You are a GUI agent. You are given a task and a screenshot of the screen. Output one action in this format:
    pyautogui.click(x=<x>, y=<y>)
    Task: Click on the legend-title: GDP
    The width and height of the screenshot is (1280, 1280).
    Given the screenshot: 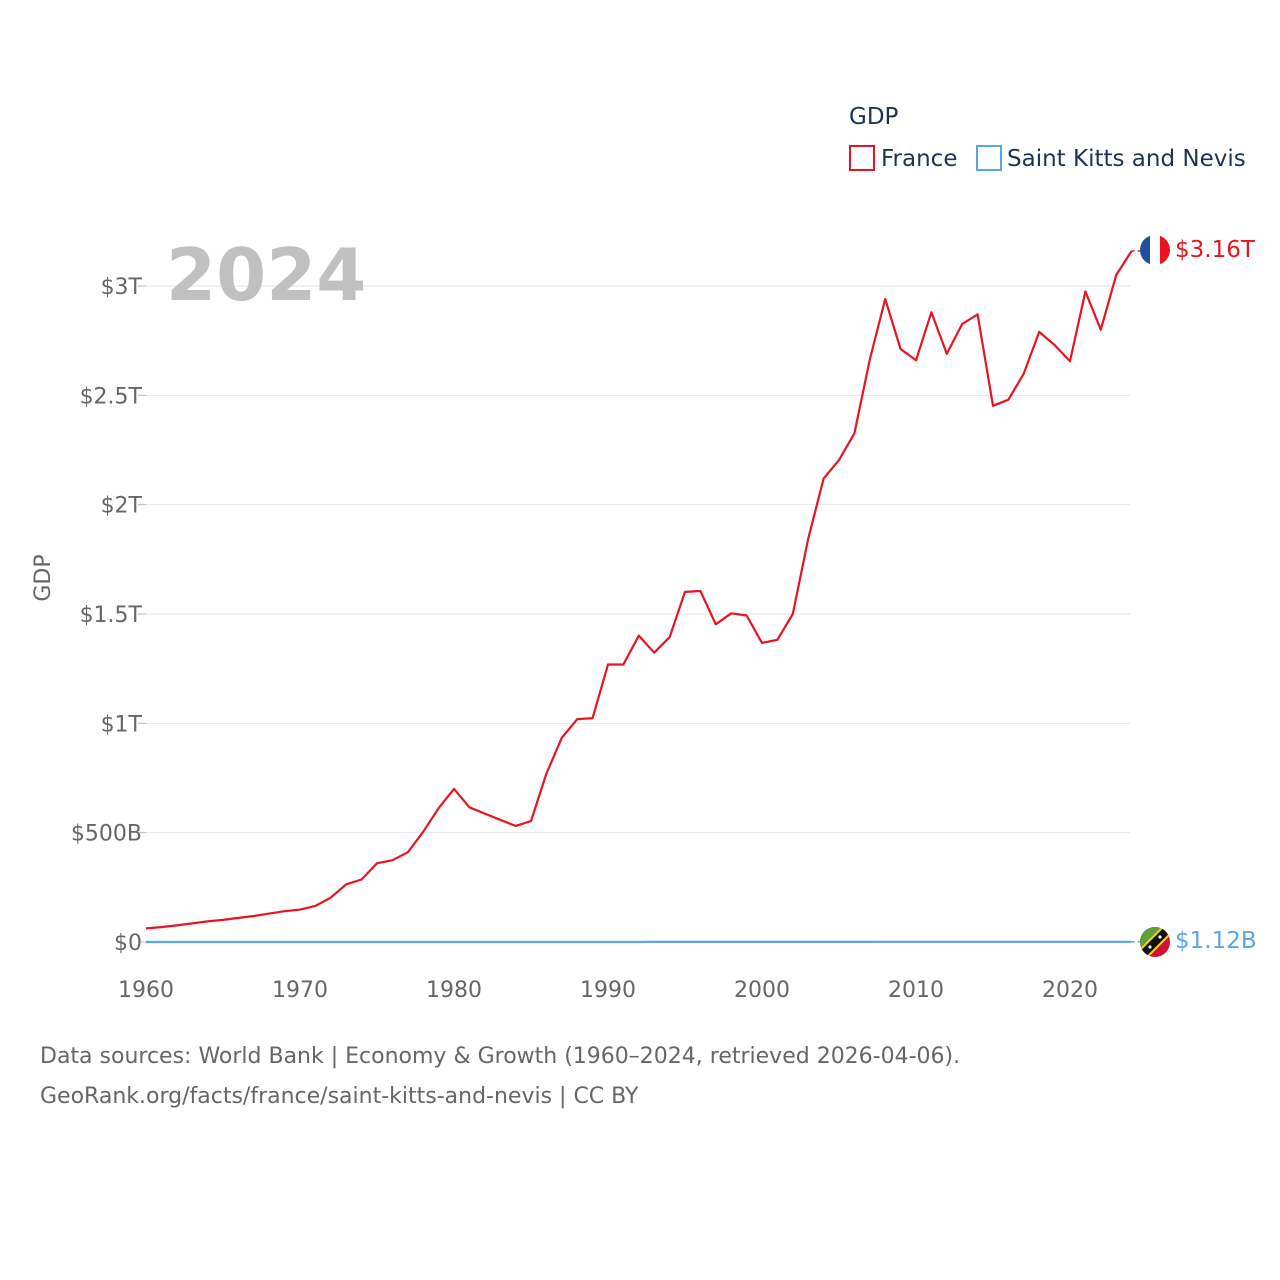 What is the action you would take?
    pyautogui.click(x=874, y=117)
    